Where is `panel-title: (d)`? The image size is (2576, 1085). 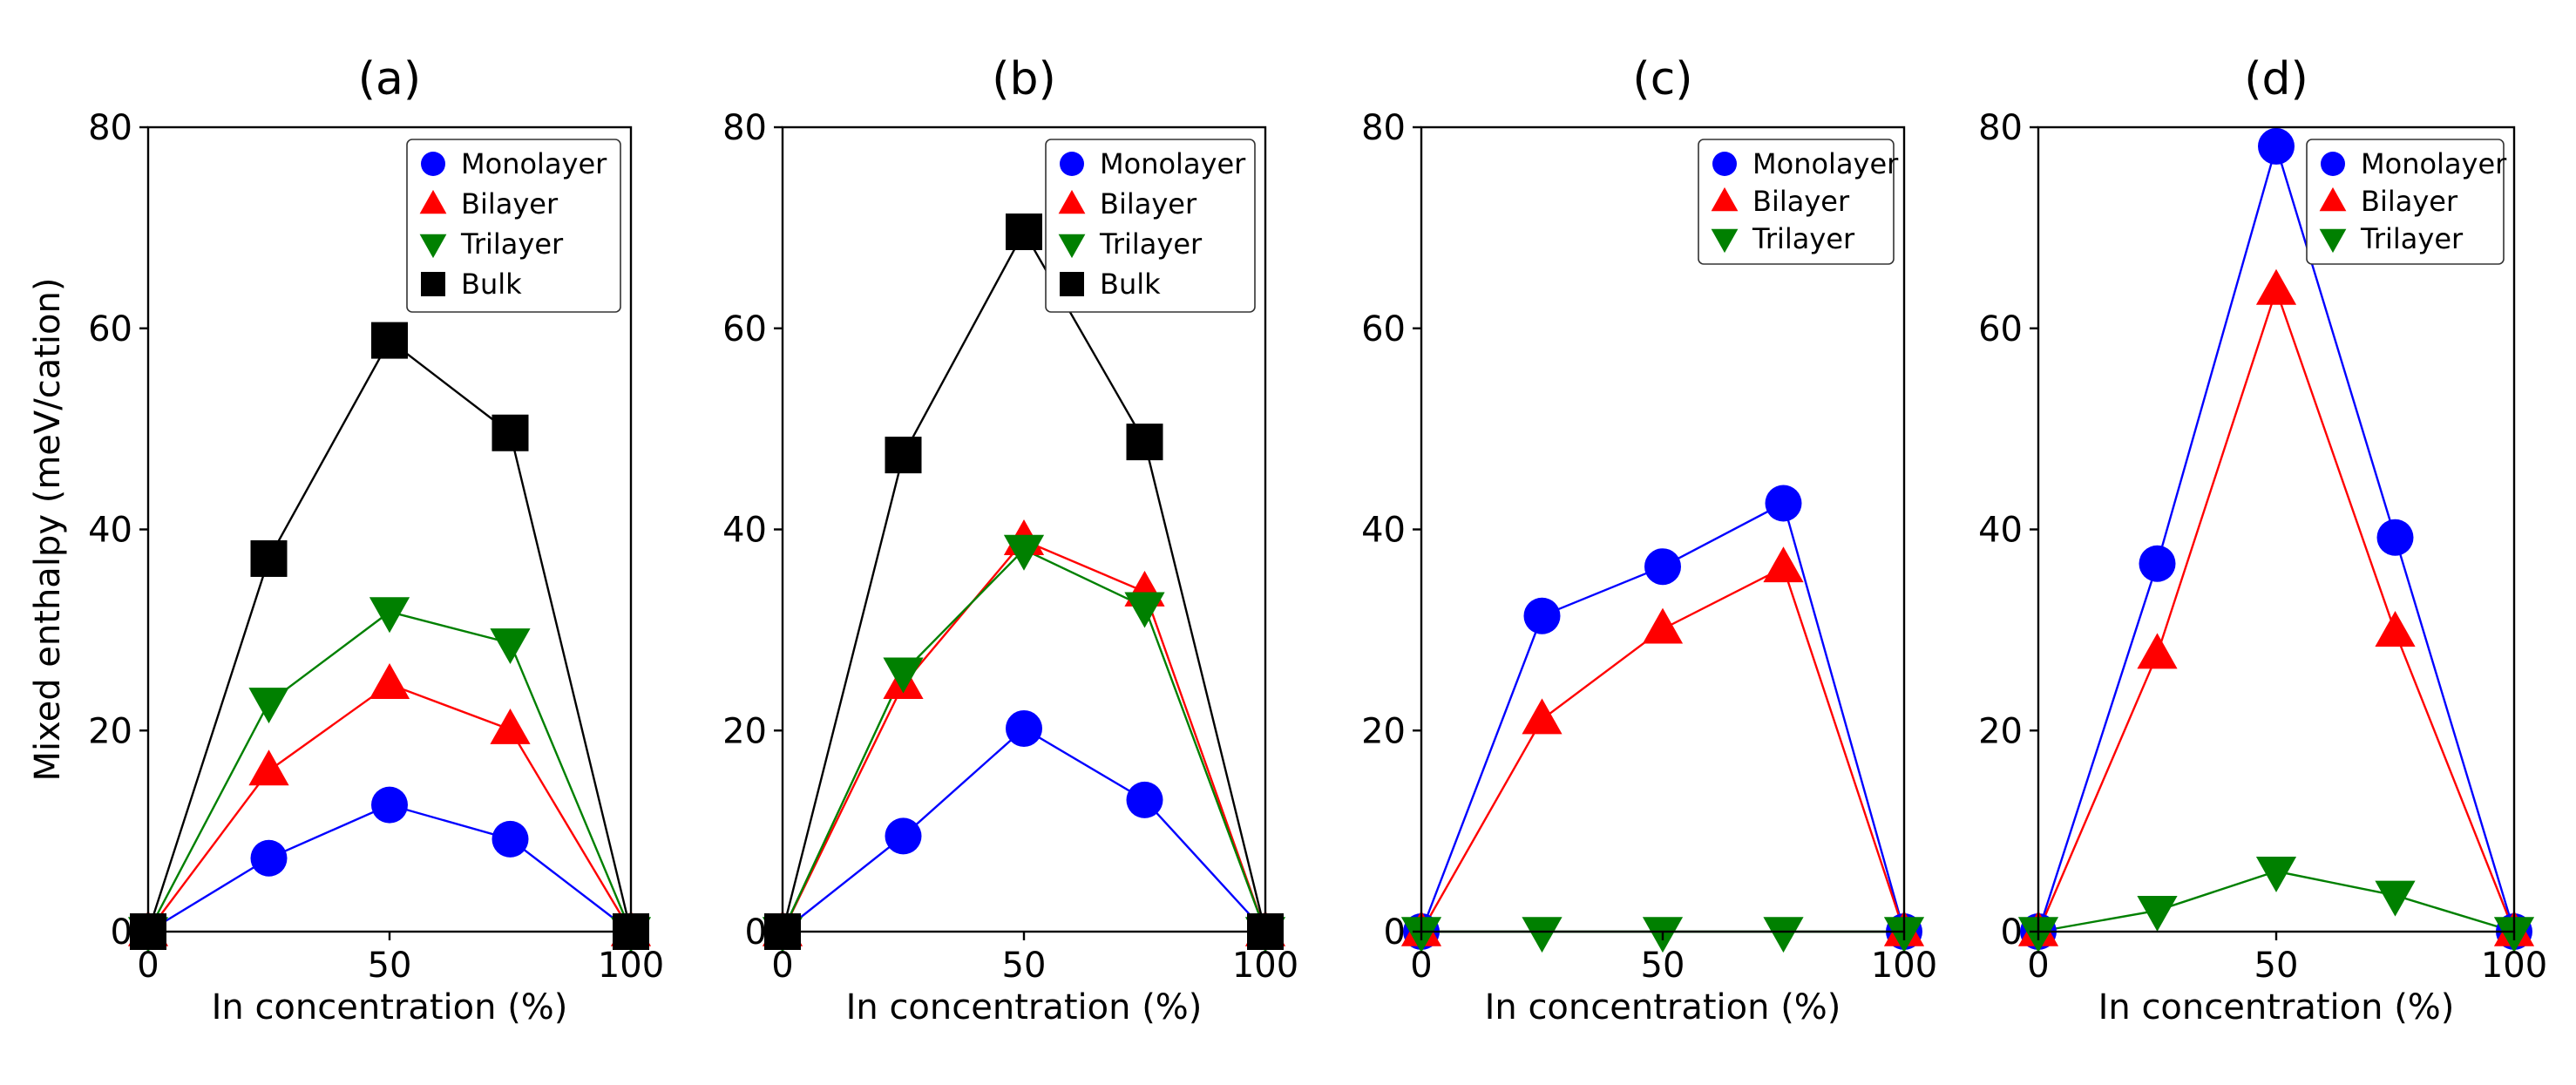
panel-title: (d) is located at coordinates (2276, 79).